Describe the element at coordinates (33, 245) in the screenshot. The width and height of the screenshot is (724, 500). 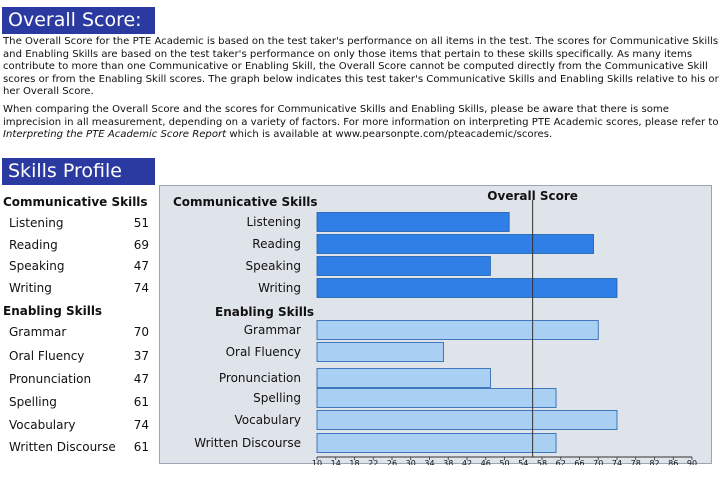
I see `skill-label: Reading` at that location.